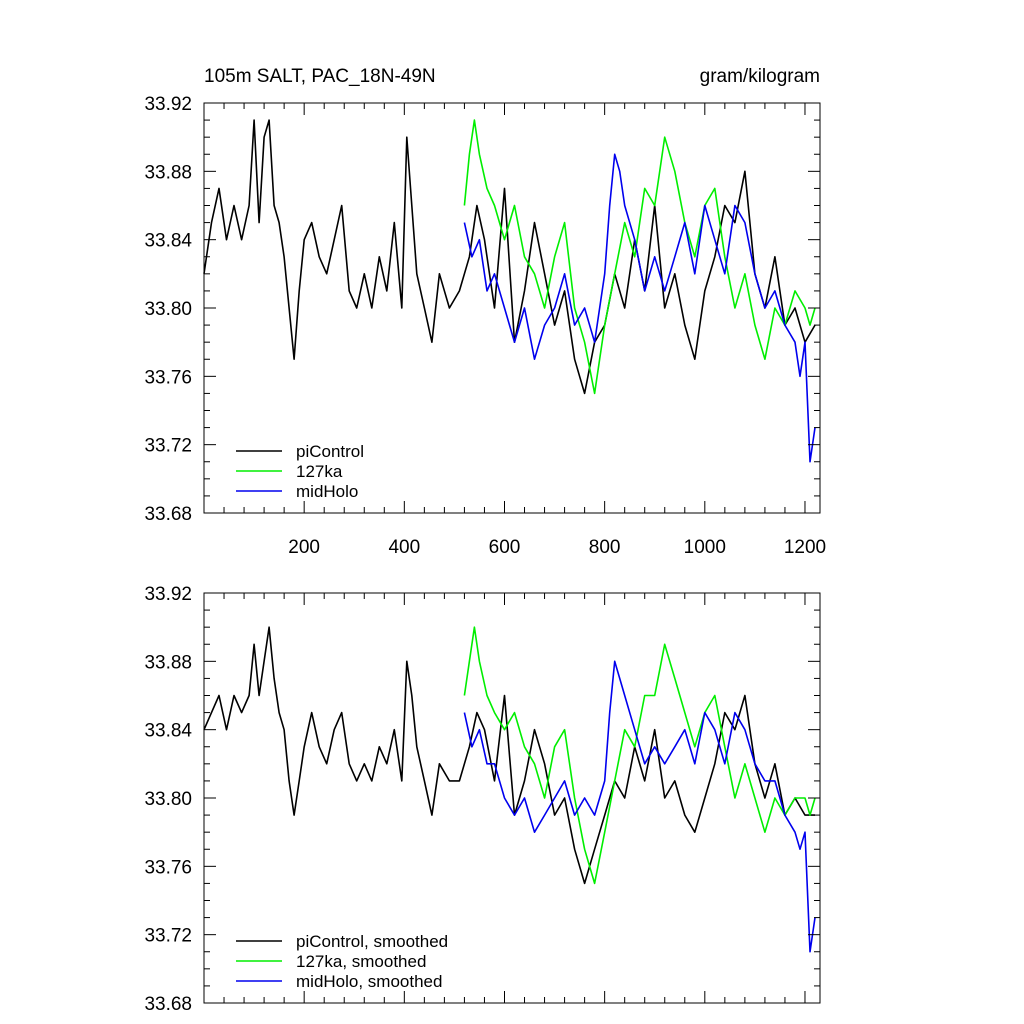  What do you see at coordinates (505, 547) in the screenshot?
I see `x-tick-label: 600` at bounding box center [505, 547].